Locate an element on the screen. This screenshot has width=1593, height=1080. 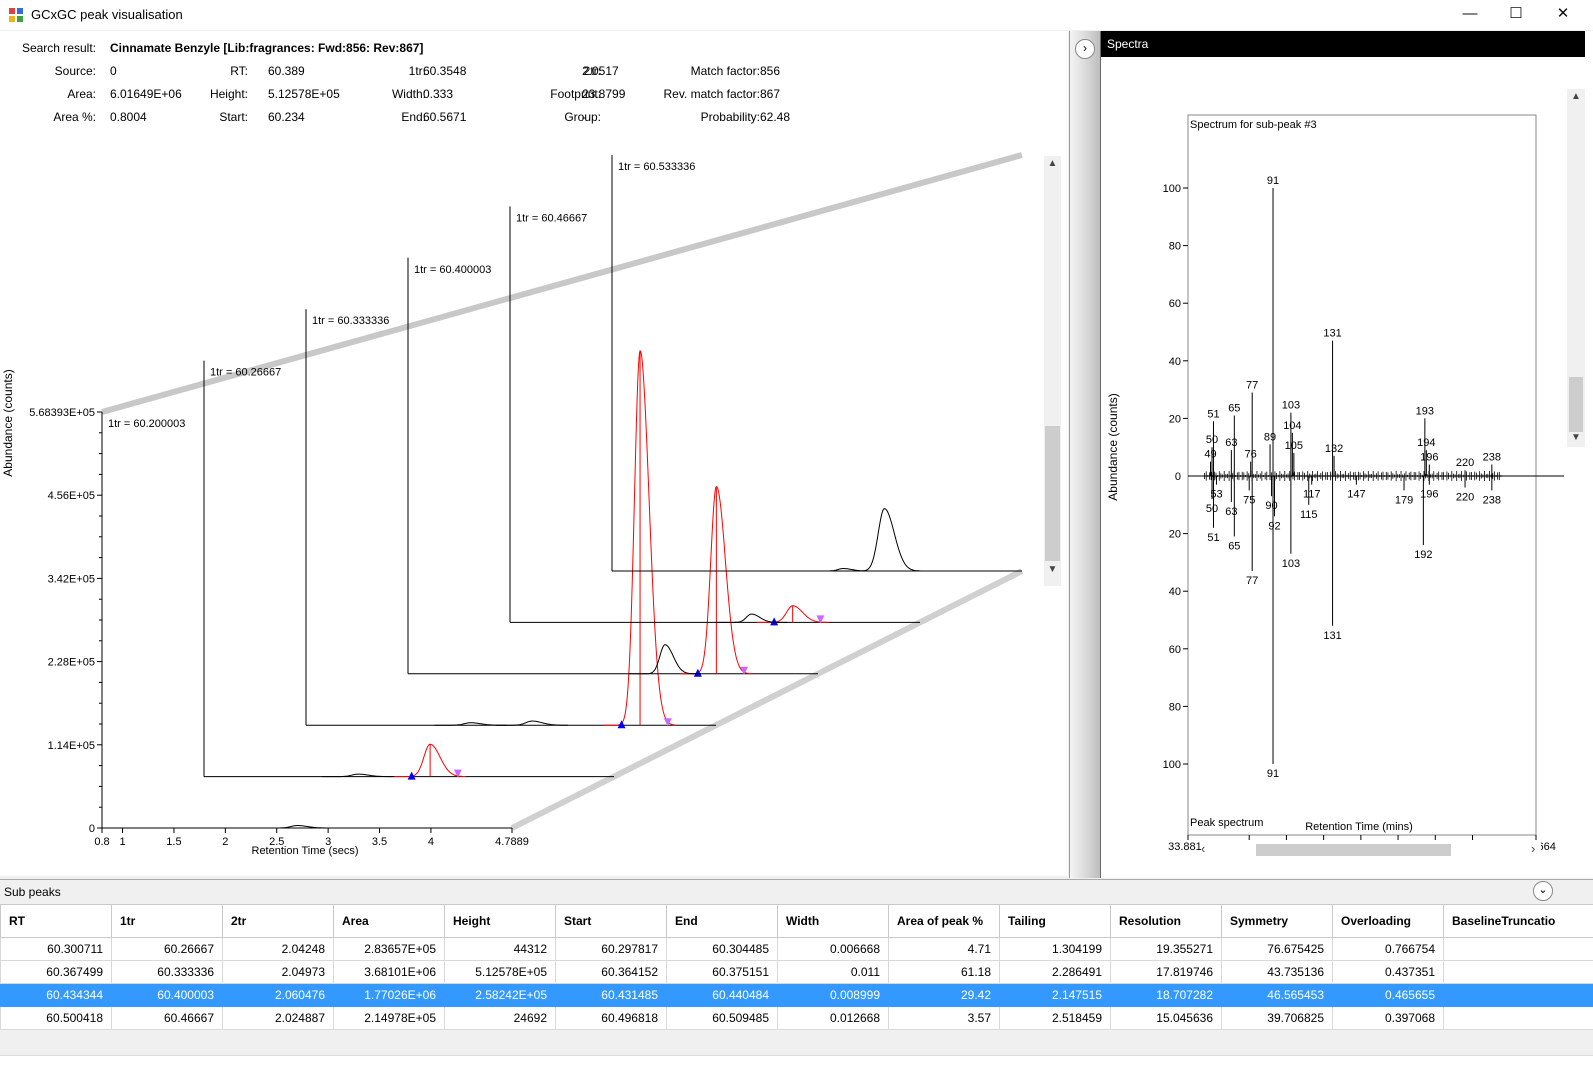
column-header: End is located at coordinates (722, 921).